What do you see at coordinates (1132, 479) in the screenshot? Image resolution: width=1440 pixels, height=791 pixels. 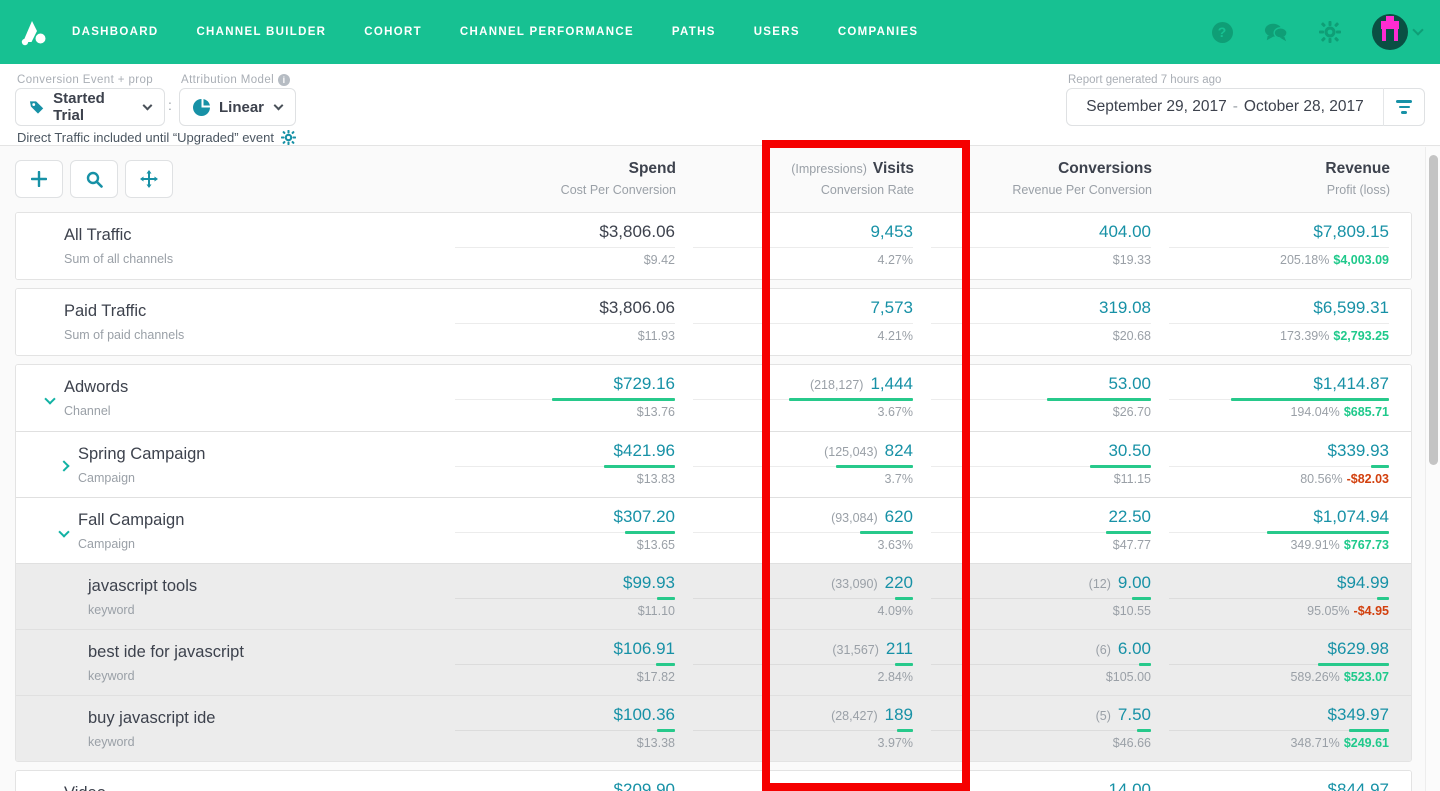 I see `revenue-per-conversion-value: $11.15` at bounding box center [1132, 479].